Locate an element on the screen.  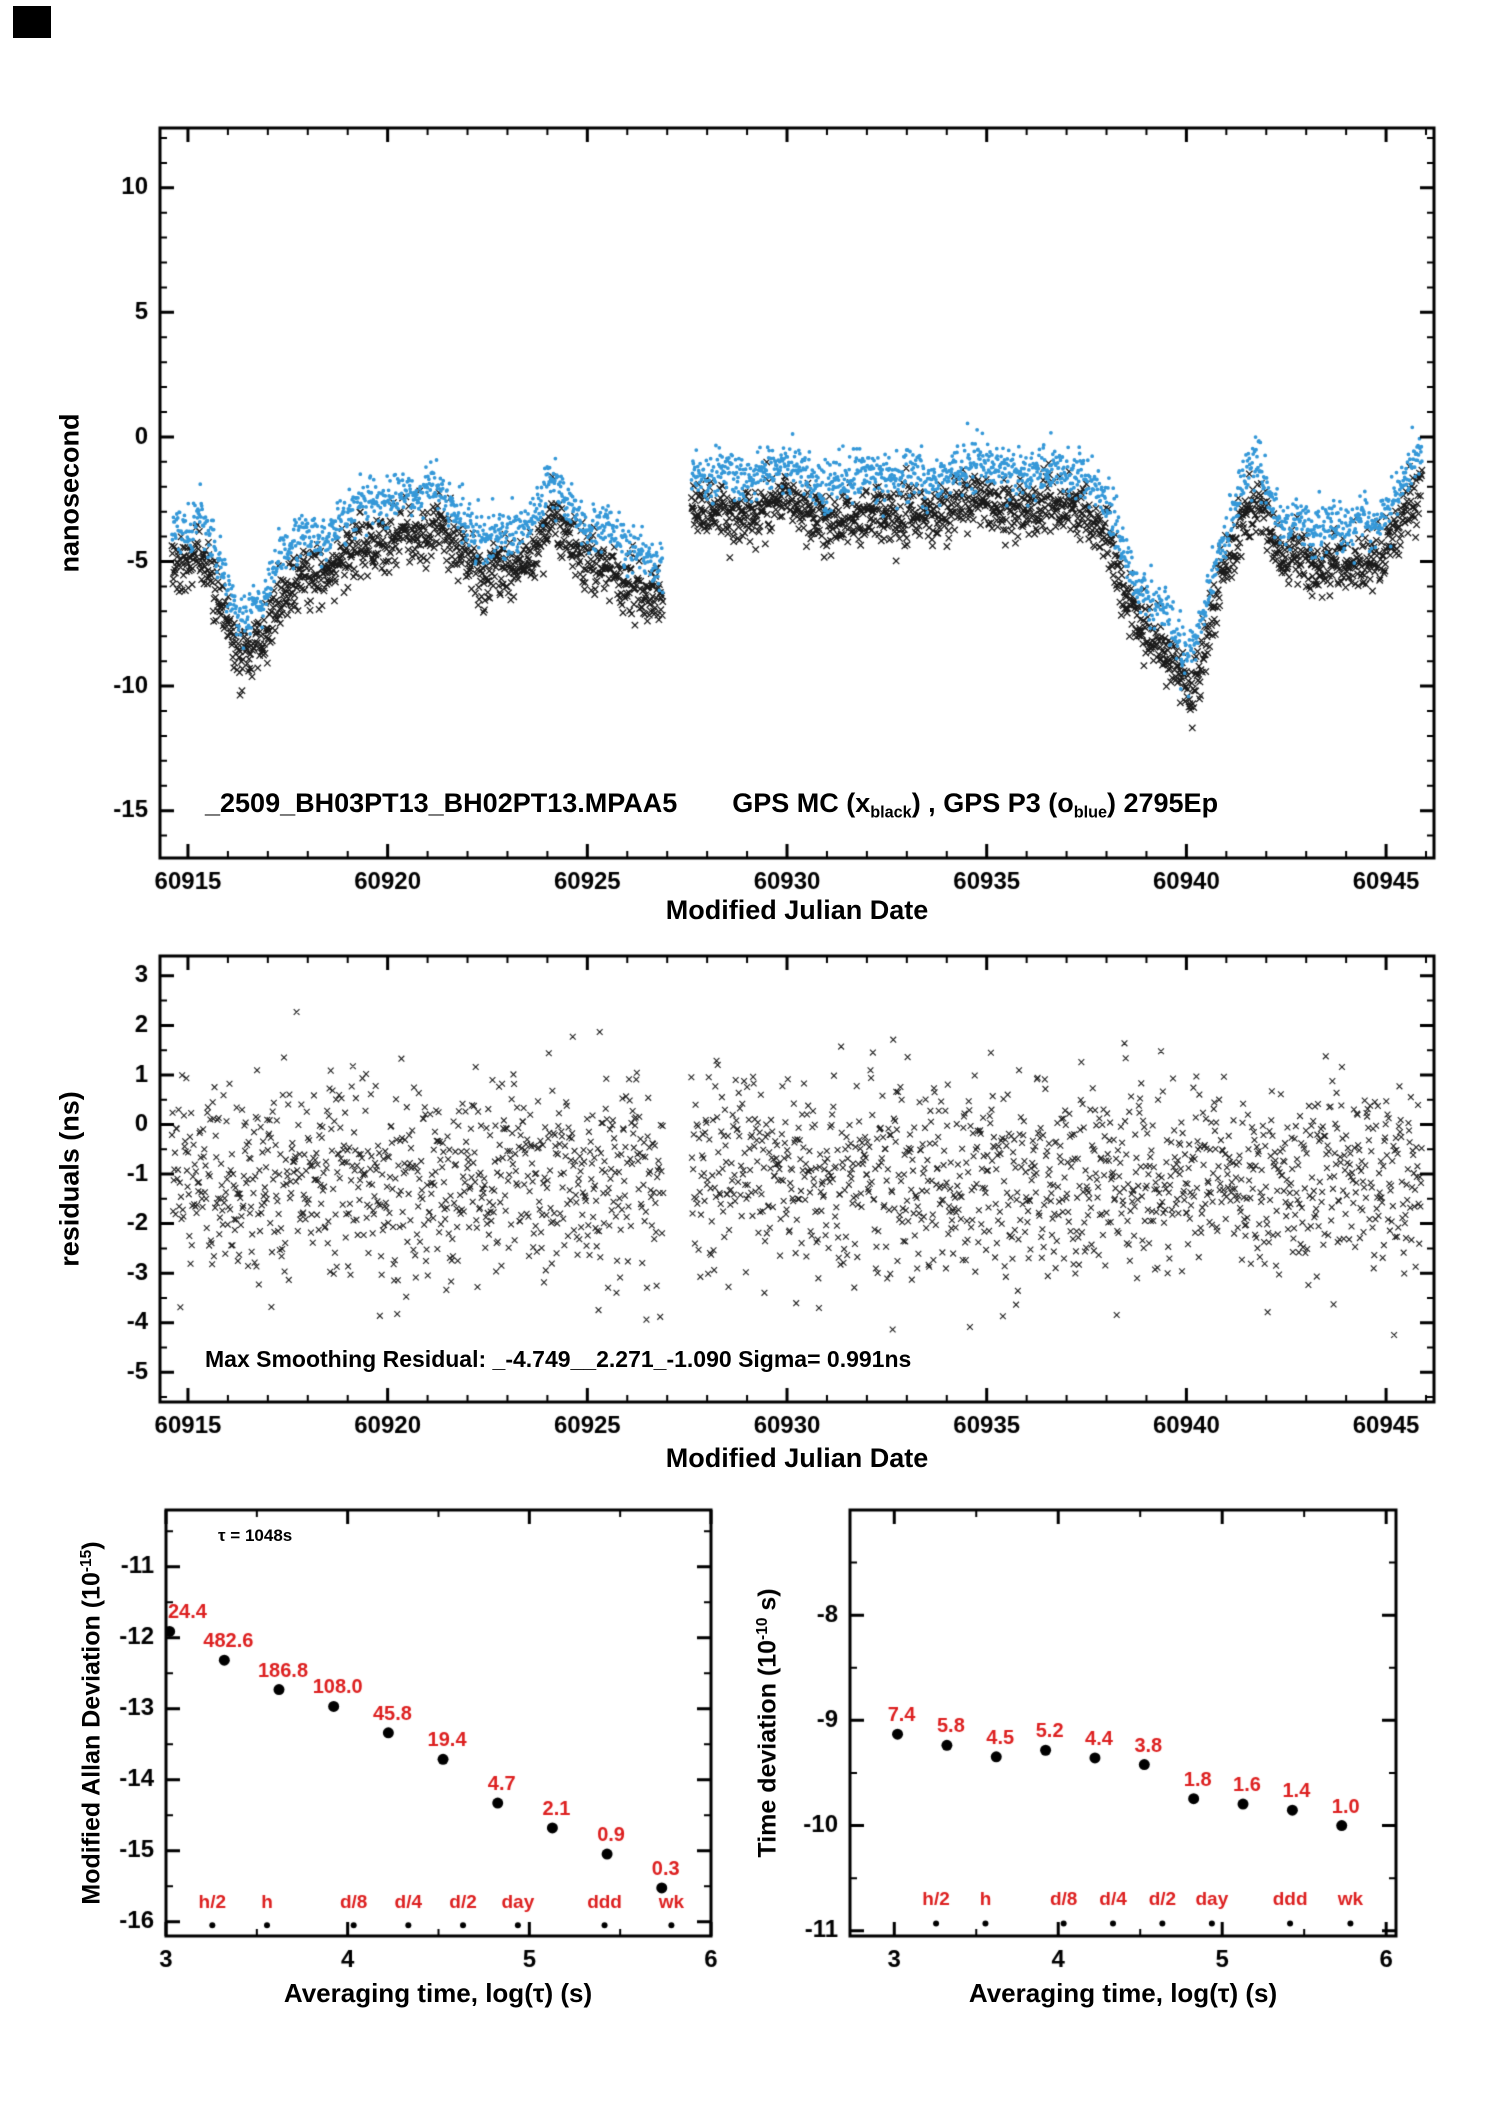
tdev-y-title-pre: Time deviation (10 is located at coordinates (767, 1748).